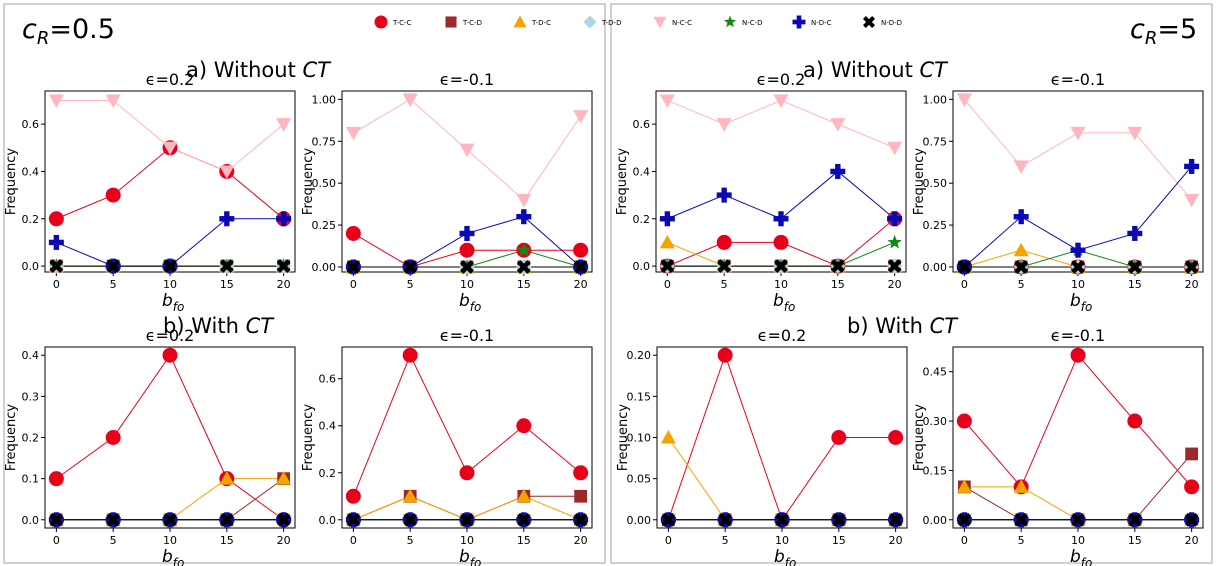  What do you see at coordinates (682, 23) in the screenshot?
I see `legend-label: N-C-C` at bounding box center [682, 23].